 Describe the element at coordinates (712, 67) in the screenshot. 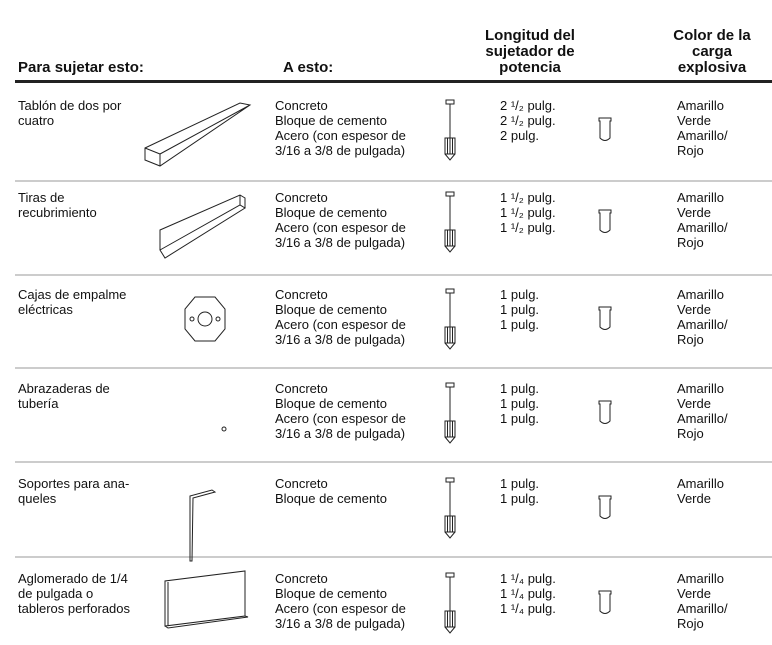

I see `header-text: explosiva` at that location.